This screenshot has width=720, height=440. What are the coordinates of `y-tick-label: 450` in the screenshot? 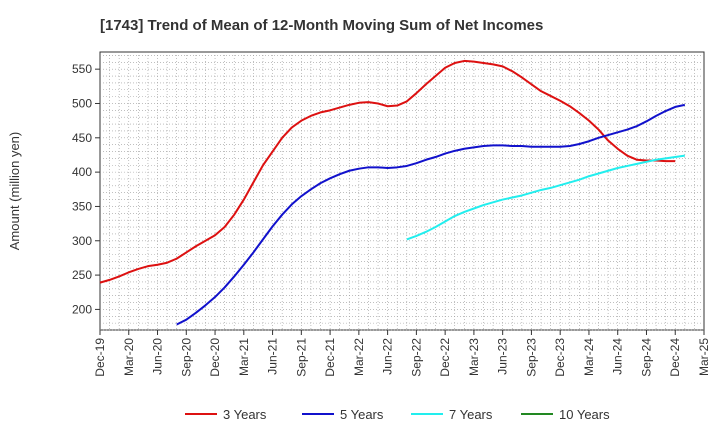 It's located at (82, 138).